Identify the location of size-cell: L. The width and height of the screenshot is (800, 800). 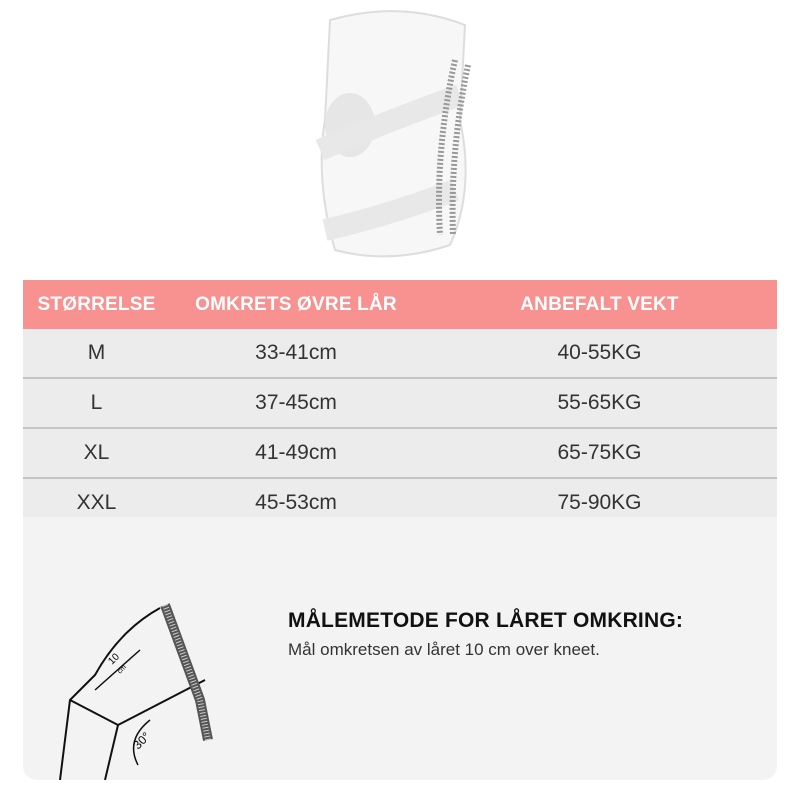
(96, 403).